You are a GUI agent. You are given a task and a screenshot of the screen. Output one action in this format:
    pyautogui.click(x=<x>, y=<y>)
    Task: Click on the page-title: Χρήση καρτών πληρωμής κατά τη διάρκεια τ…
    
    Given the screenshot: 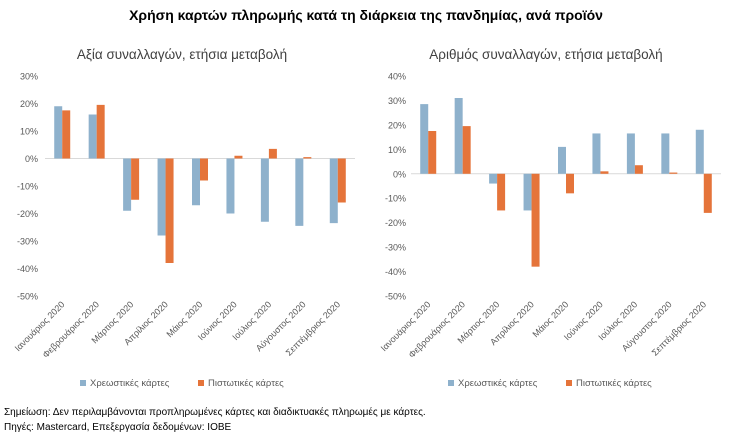 What is the action you would take?
    pyautogui.click(x=366, y=15)
    